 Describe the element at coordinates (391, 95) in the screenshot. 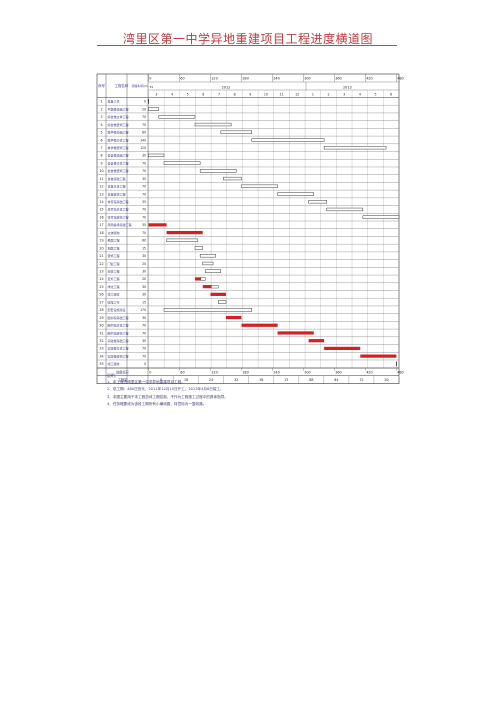

I see `month-label-15: 6` at that location.